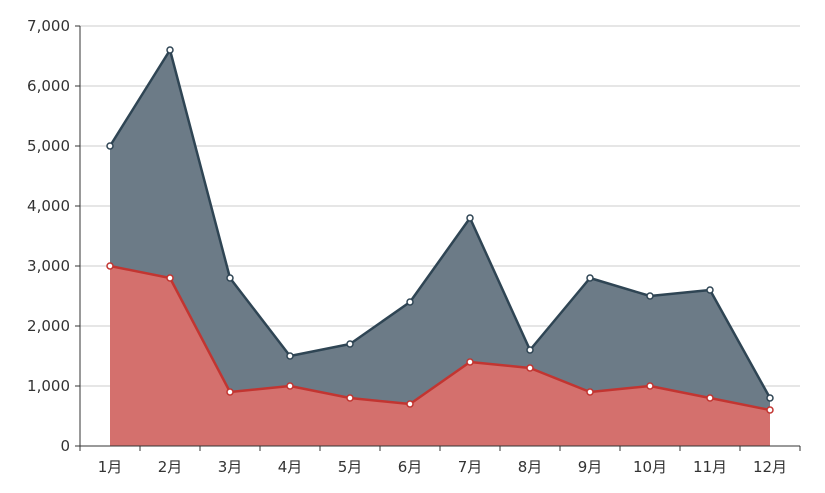 The width and height of the screenshot is (825, 493). I want to click on y-tick-label: 0, so click(65, 446).